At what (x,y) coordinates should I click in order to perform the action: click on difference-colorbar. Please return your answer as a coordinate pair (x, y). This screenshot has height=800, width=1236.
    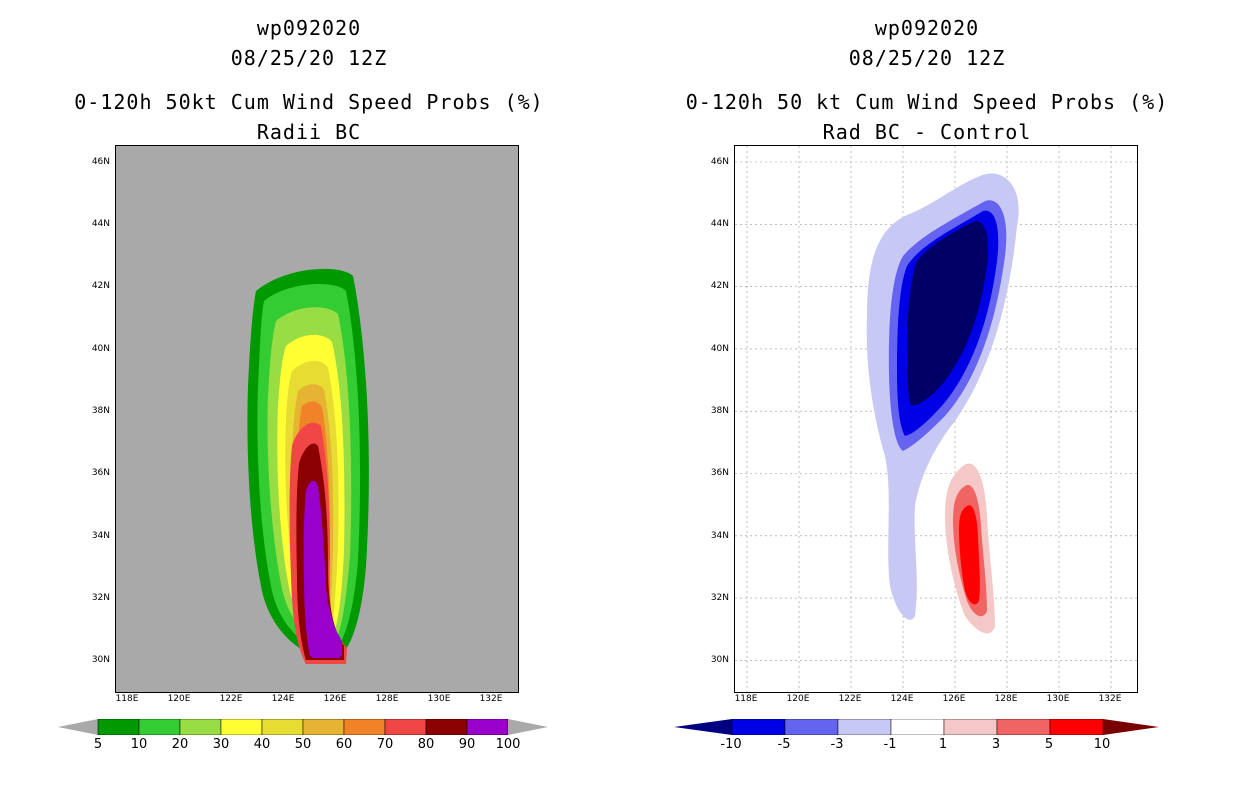
    Looking at the image, I should click on (916, 727).